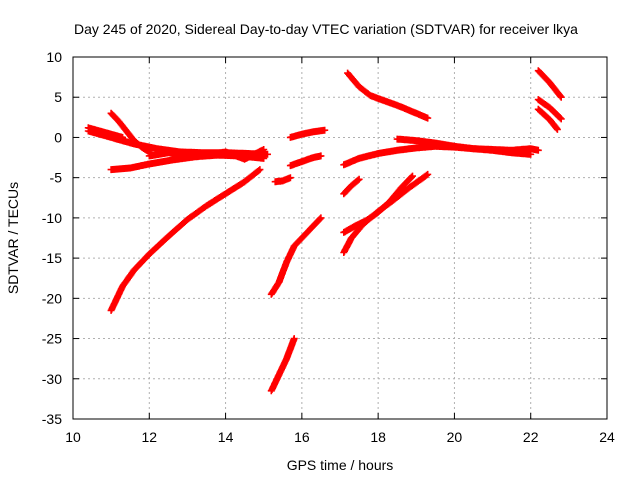  What do you see at coordinates (455, 437) in the screenshot?
I see `x-tick-label-5: 20` at bounding box center [455, 437].